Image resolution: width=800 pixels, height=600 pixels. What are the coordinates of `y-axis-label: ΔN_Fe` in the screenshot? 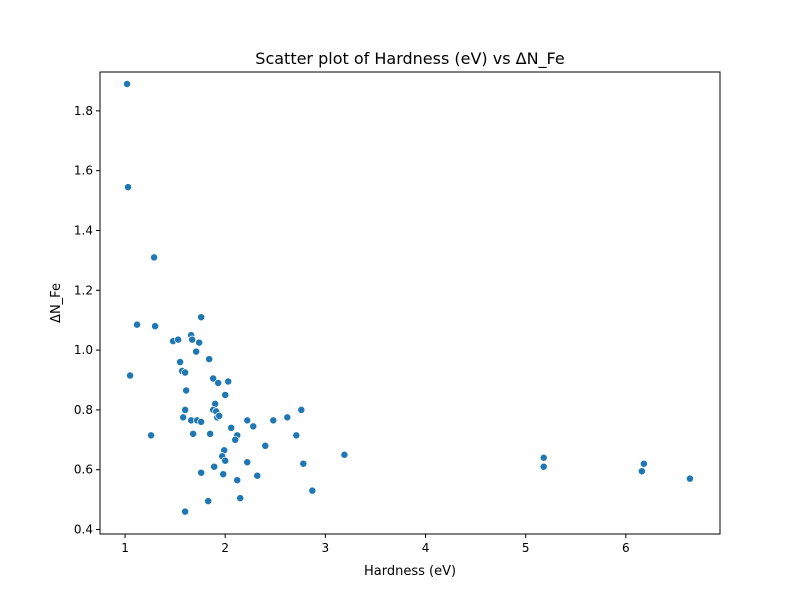 It's located at (56, 303).